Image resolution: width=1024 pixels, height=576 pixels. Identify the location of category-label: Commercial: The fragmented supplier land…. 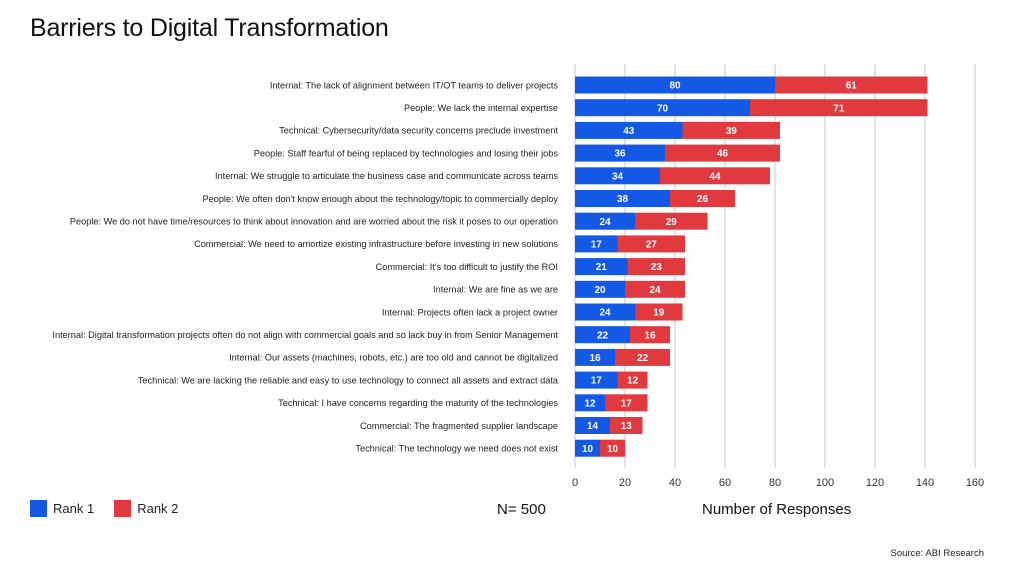
(459, 426).